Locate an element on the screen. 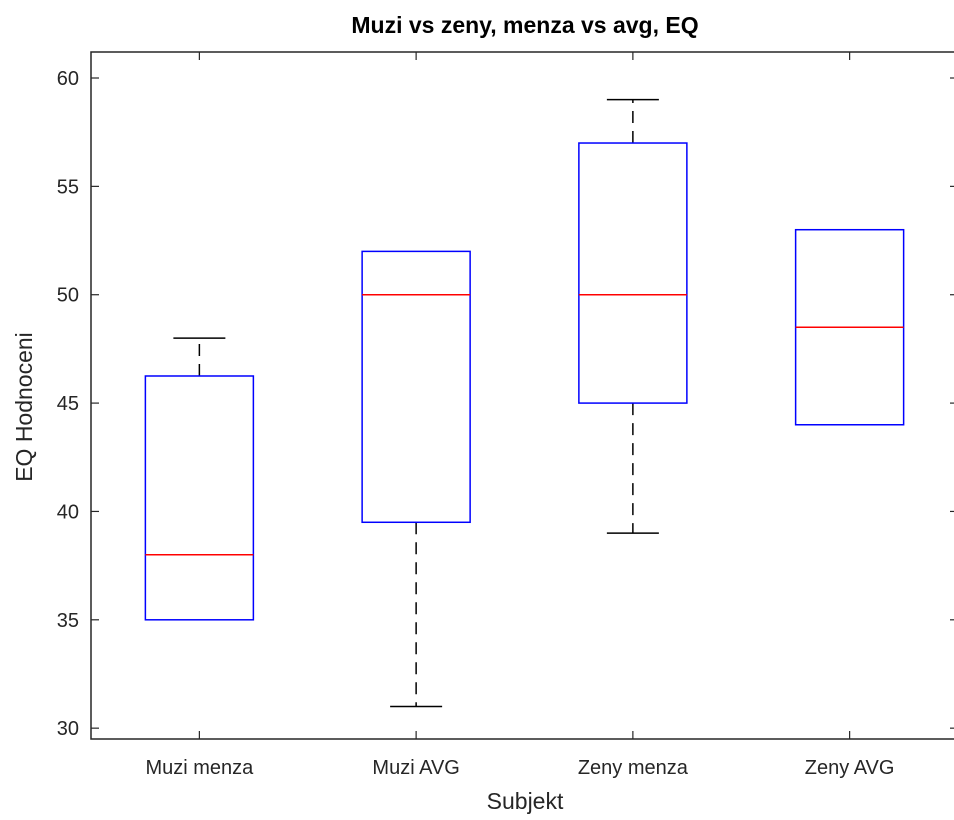  y-tick-label: 30 is located at coordinates (68, 729).